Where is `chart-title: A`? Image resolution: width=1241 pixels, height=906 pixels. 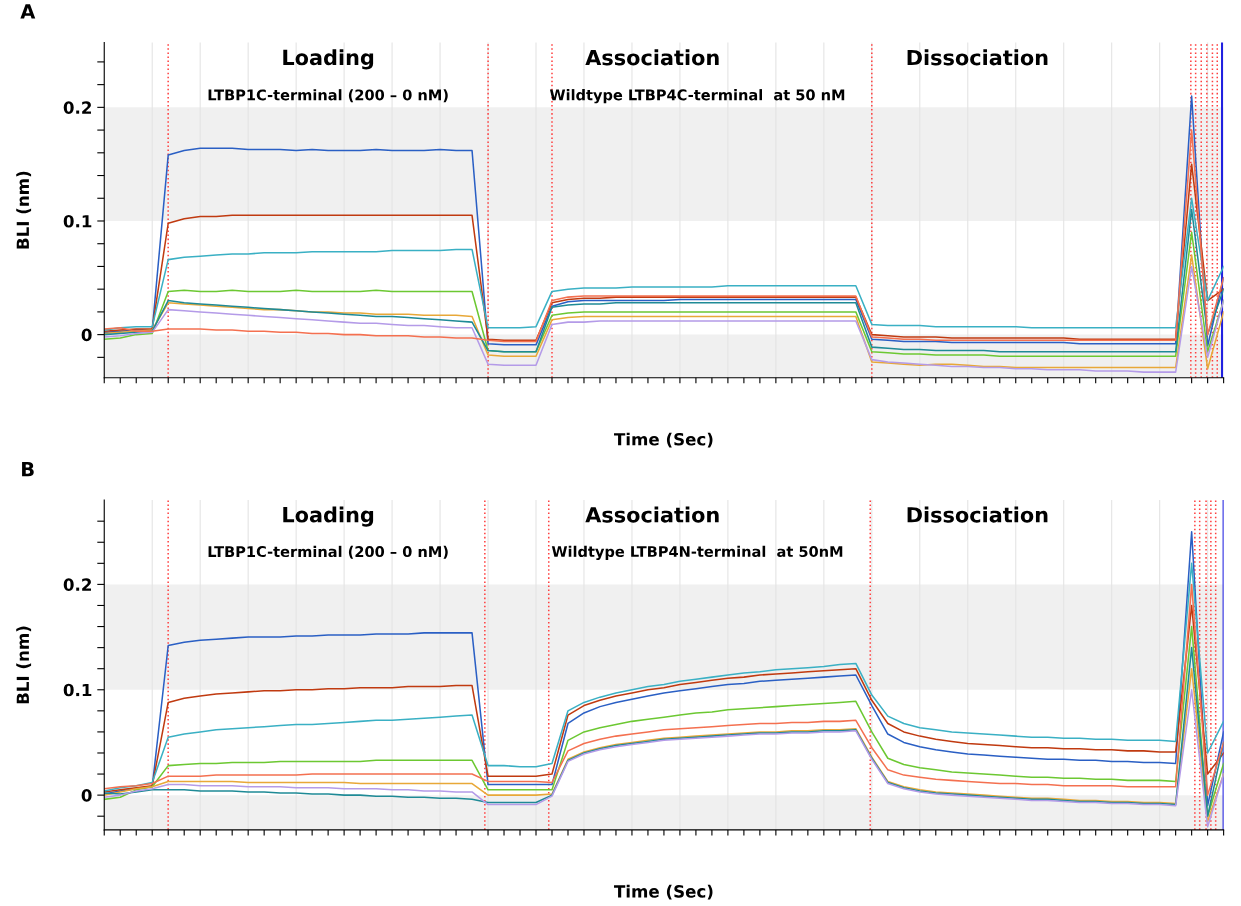 chart-title: A is located at coordinates (28, 11).